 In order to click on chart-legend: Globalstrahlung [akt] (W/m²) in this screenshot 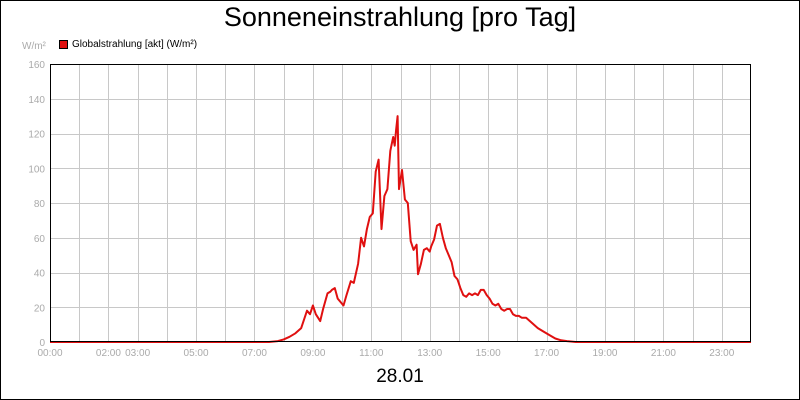, I will do `click(128, 44)`.